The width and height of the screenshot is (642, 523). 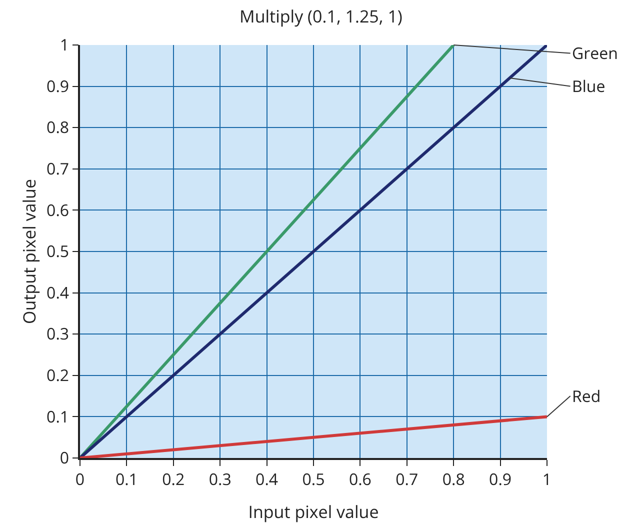 I want to click on text: Green, so click(x=595, y=53).